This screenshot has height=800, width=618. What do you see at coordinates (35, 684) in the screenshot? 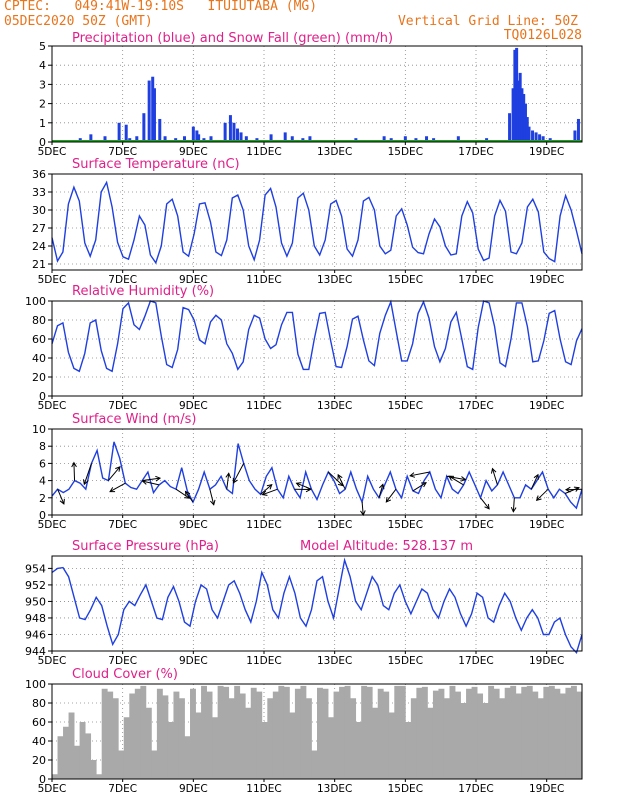
I see `y-tick-label: 100` at bounding box center [35, 684].